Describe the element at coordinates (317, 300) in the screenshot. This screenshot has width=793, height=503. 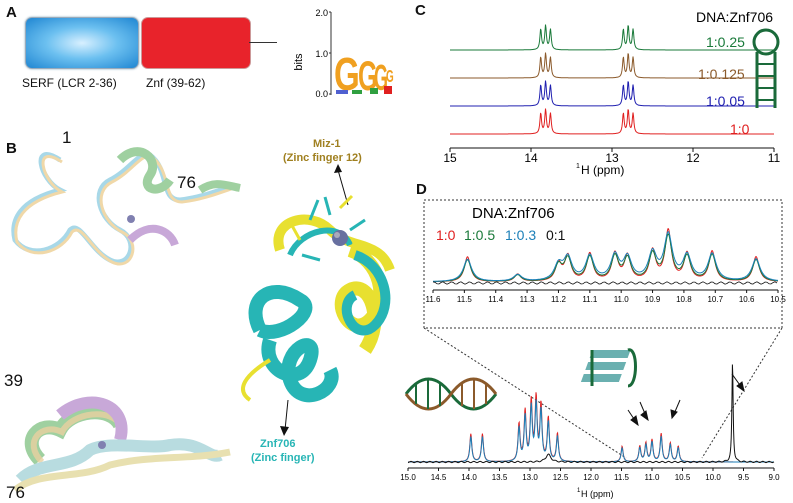
I see `miz1-znf706-structure` at that location.